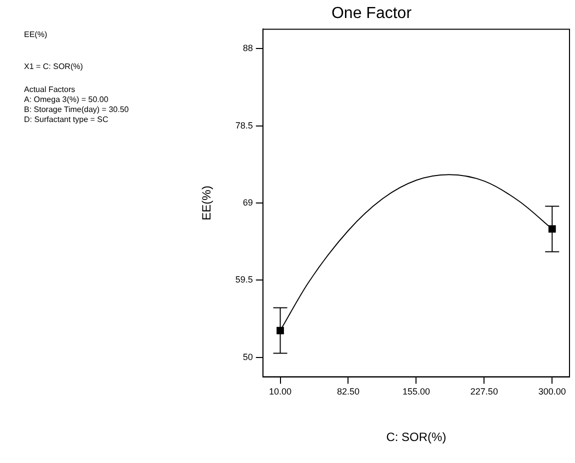 The width and height of the screenshot is (575, 463). Describe the element at coordinates (348, 391) in the screenshot. I see `x-tick-label: 82.50` at that location.